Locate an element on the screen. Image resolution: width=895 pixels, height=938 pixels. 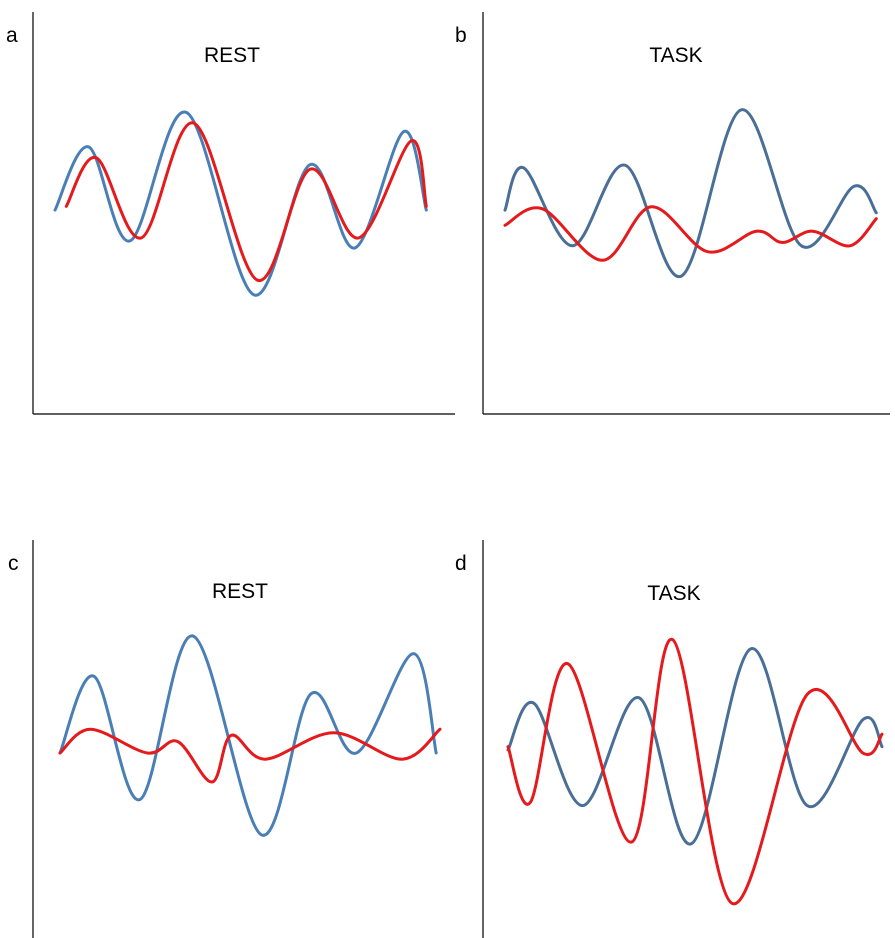
panel-letter: b is located at coordinates (461, 35).